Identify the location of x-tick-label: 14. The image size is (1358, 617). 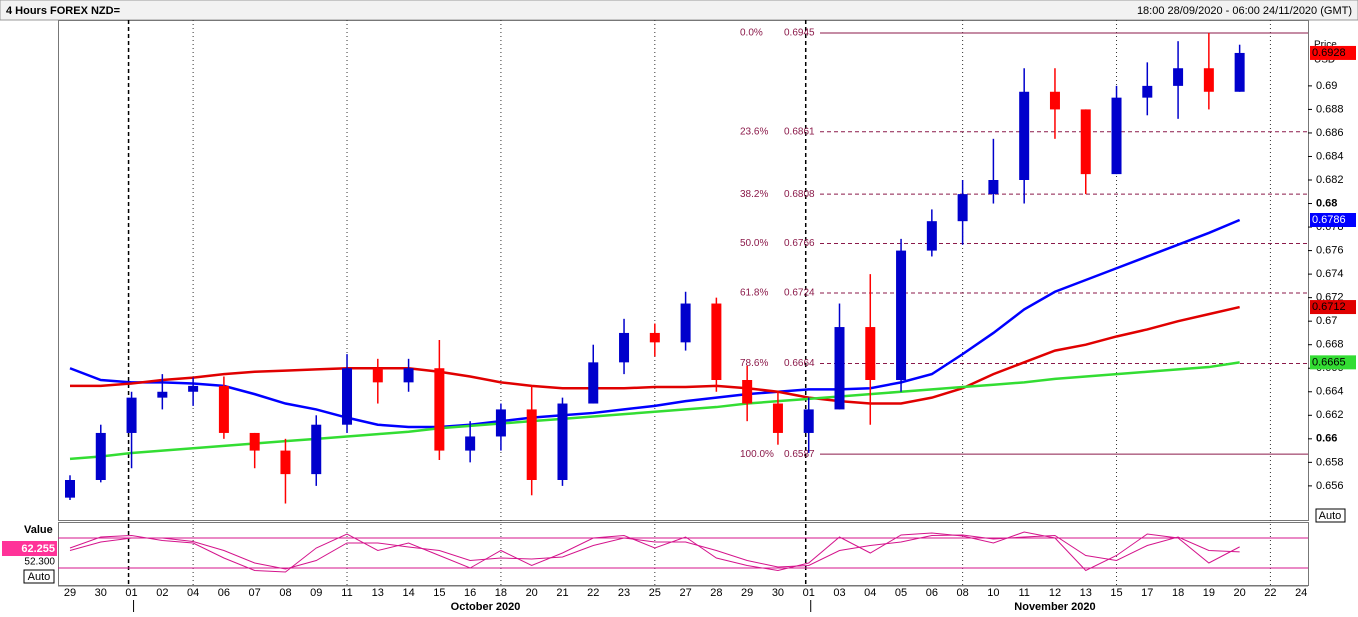
(408, 593).